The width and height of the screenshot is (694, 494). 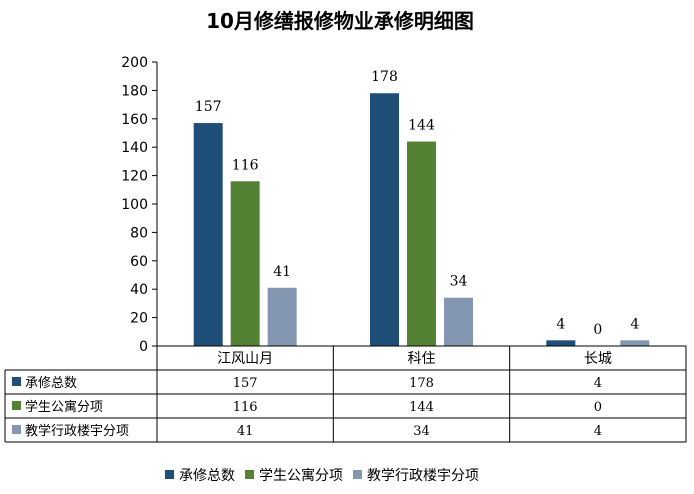 I want to click on y-axis: 0 20 40 60 80 100 120 140 160 180 200, so click(x=139, y=205).